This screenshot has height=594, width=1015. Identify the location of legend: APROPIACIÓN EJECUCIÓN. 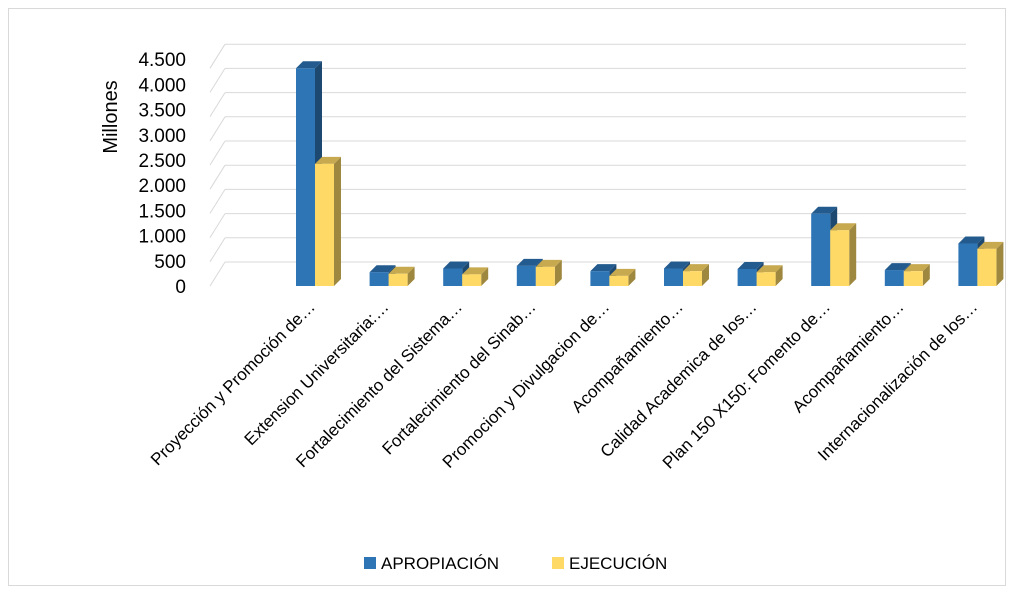
(515, 563).